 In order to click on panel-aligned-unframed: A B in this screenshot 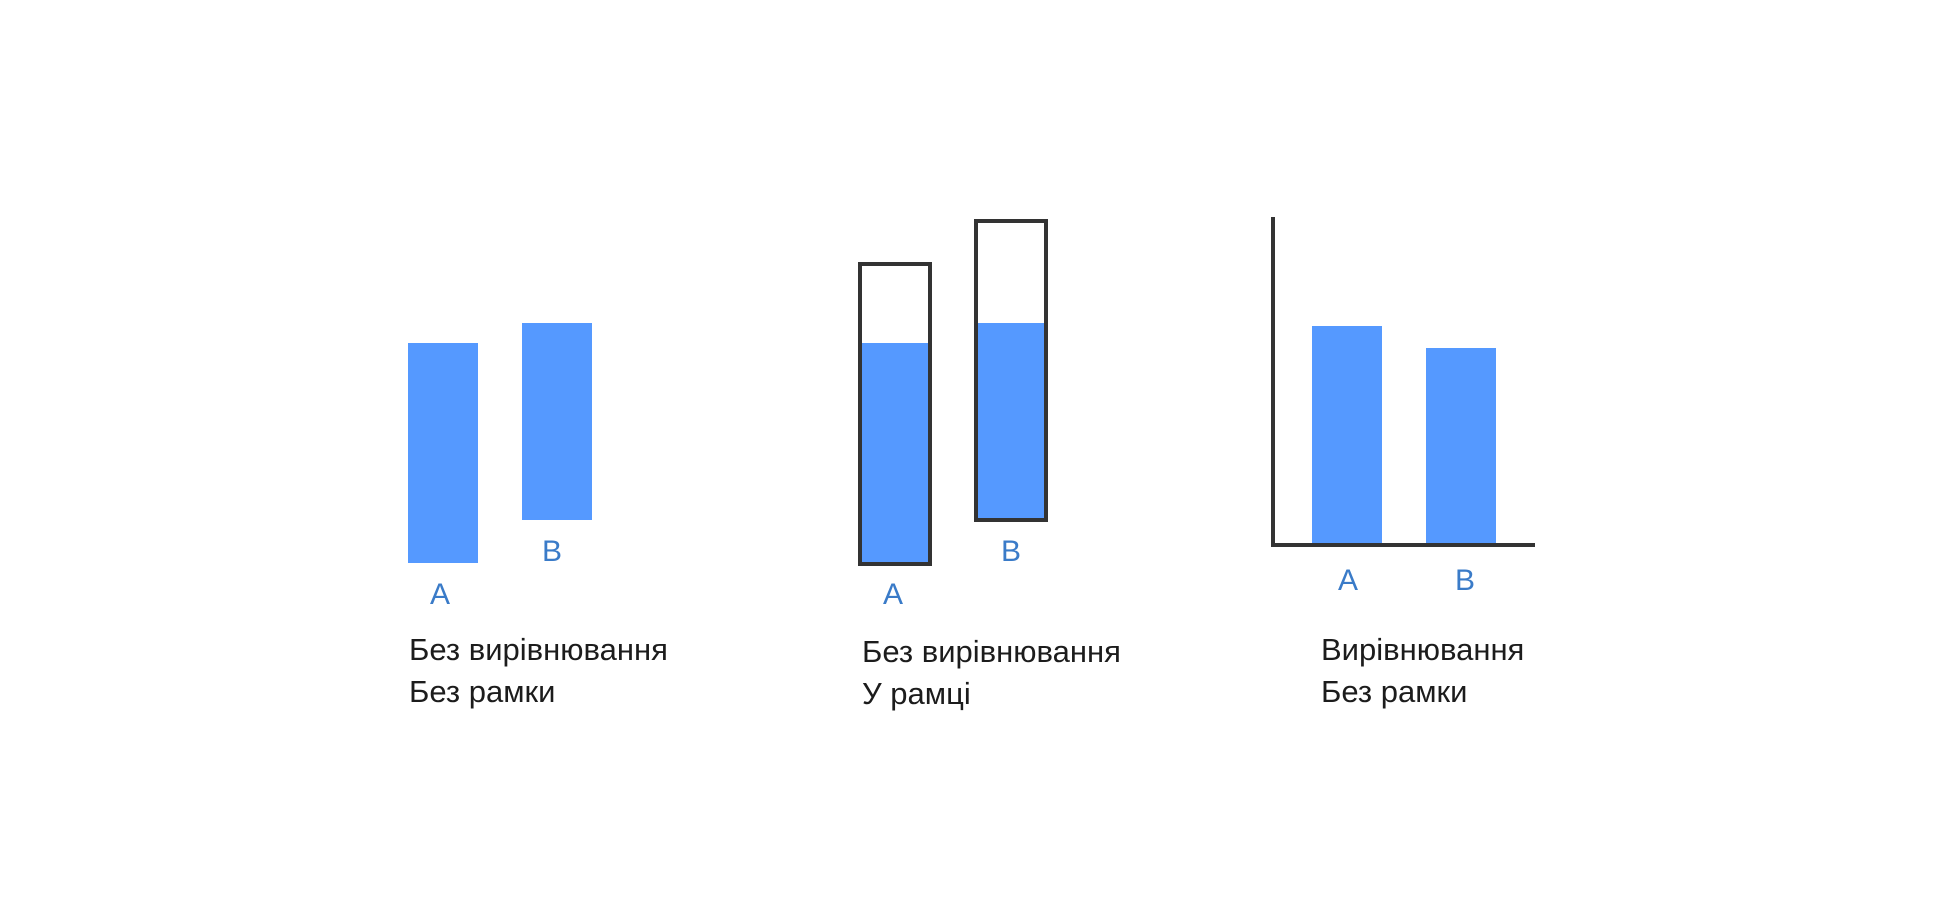, I will do `click(1403, 407)`.